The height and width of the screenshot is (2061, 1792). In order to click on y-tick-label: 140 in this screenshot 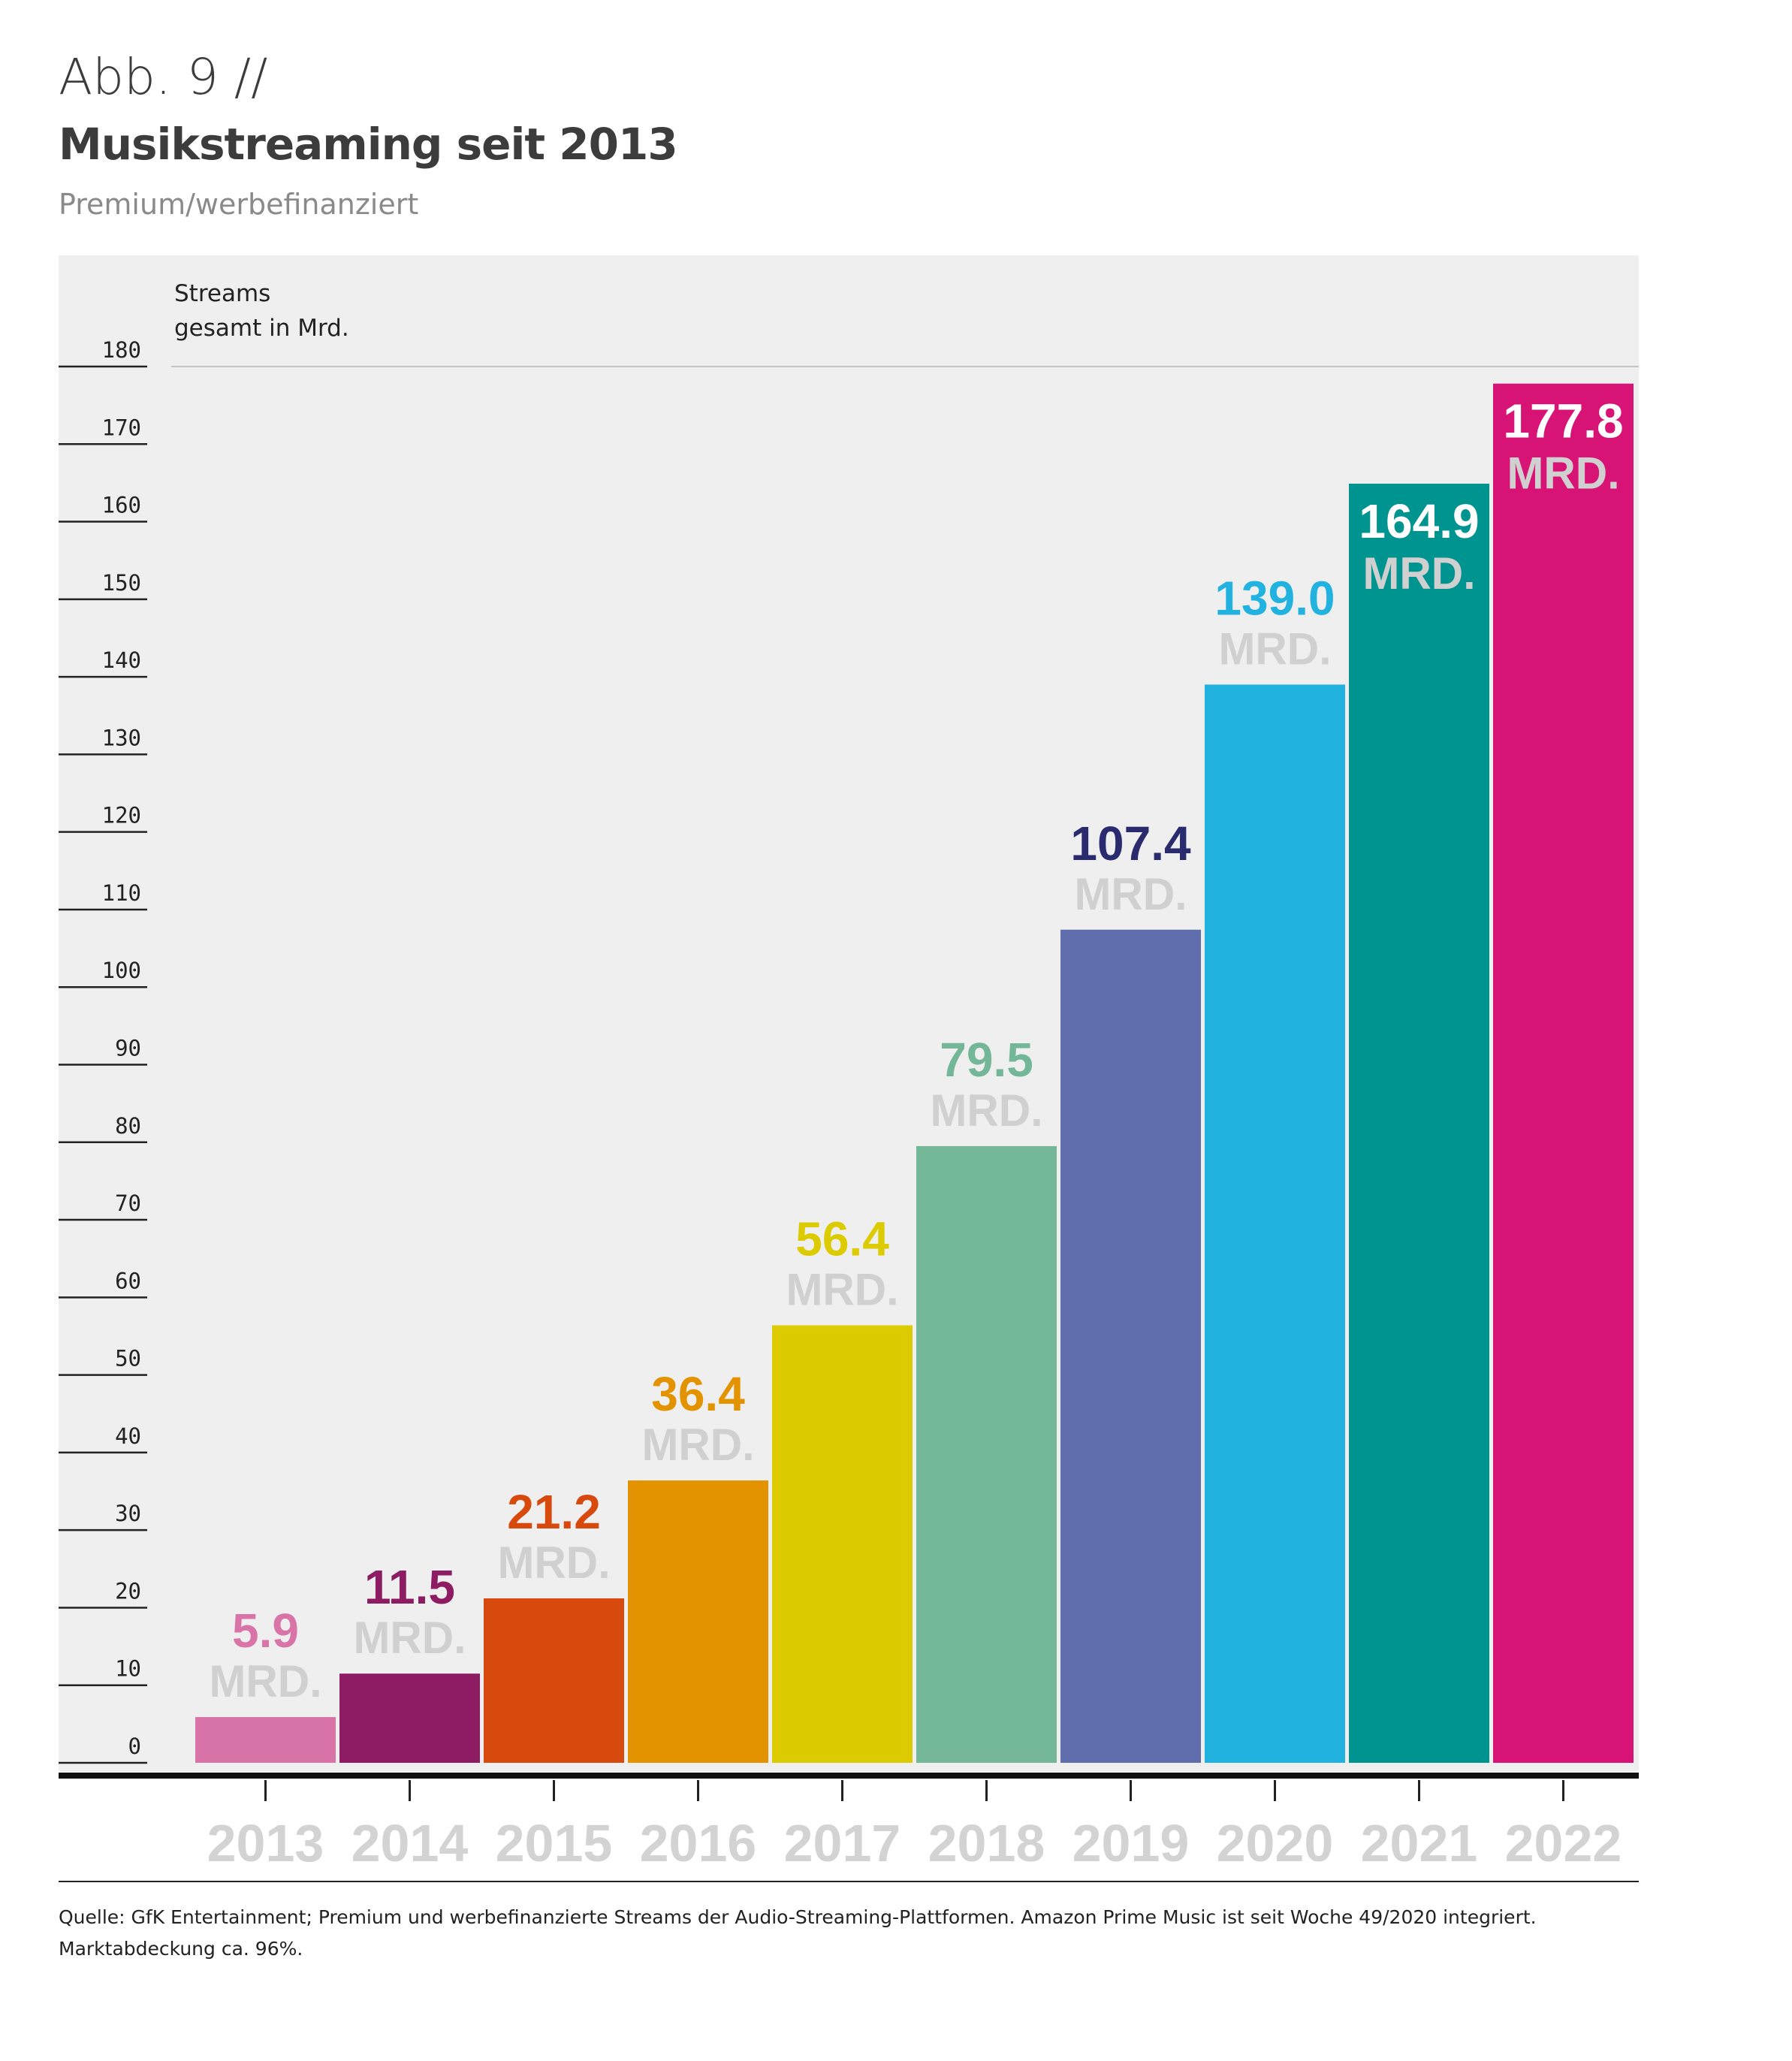, I will do `click(121, 660)`.